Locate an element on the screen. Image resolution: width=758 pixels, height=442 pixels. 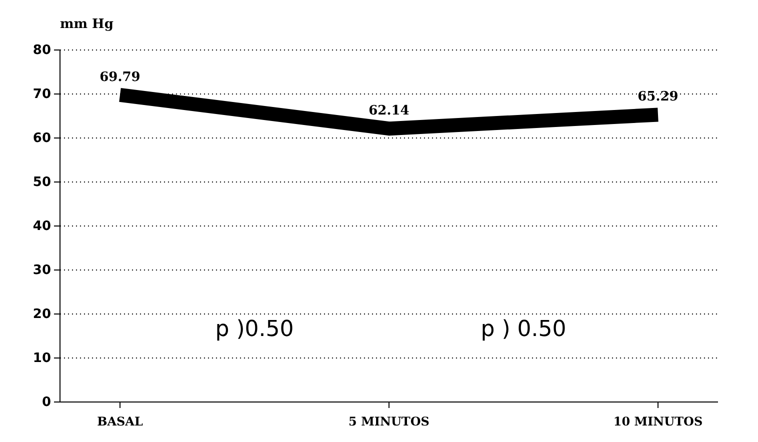
y-tick-label: 20 is located at coordinates (41, 314).